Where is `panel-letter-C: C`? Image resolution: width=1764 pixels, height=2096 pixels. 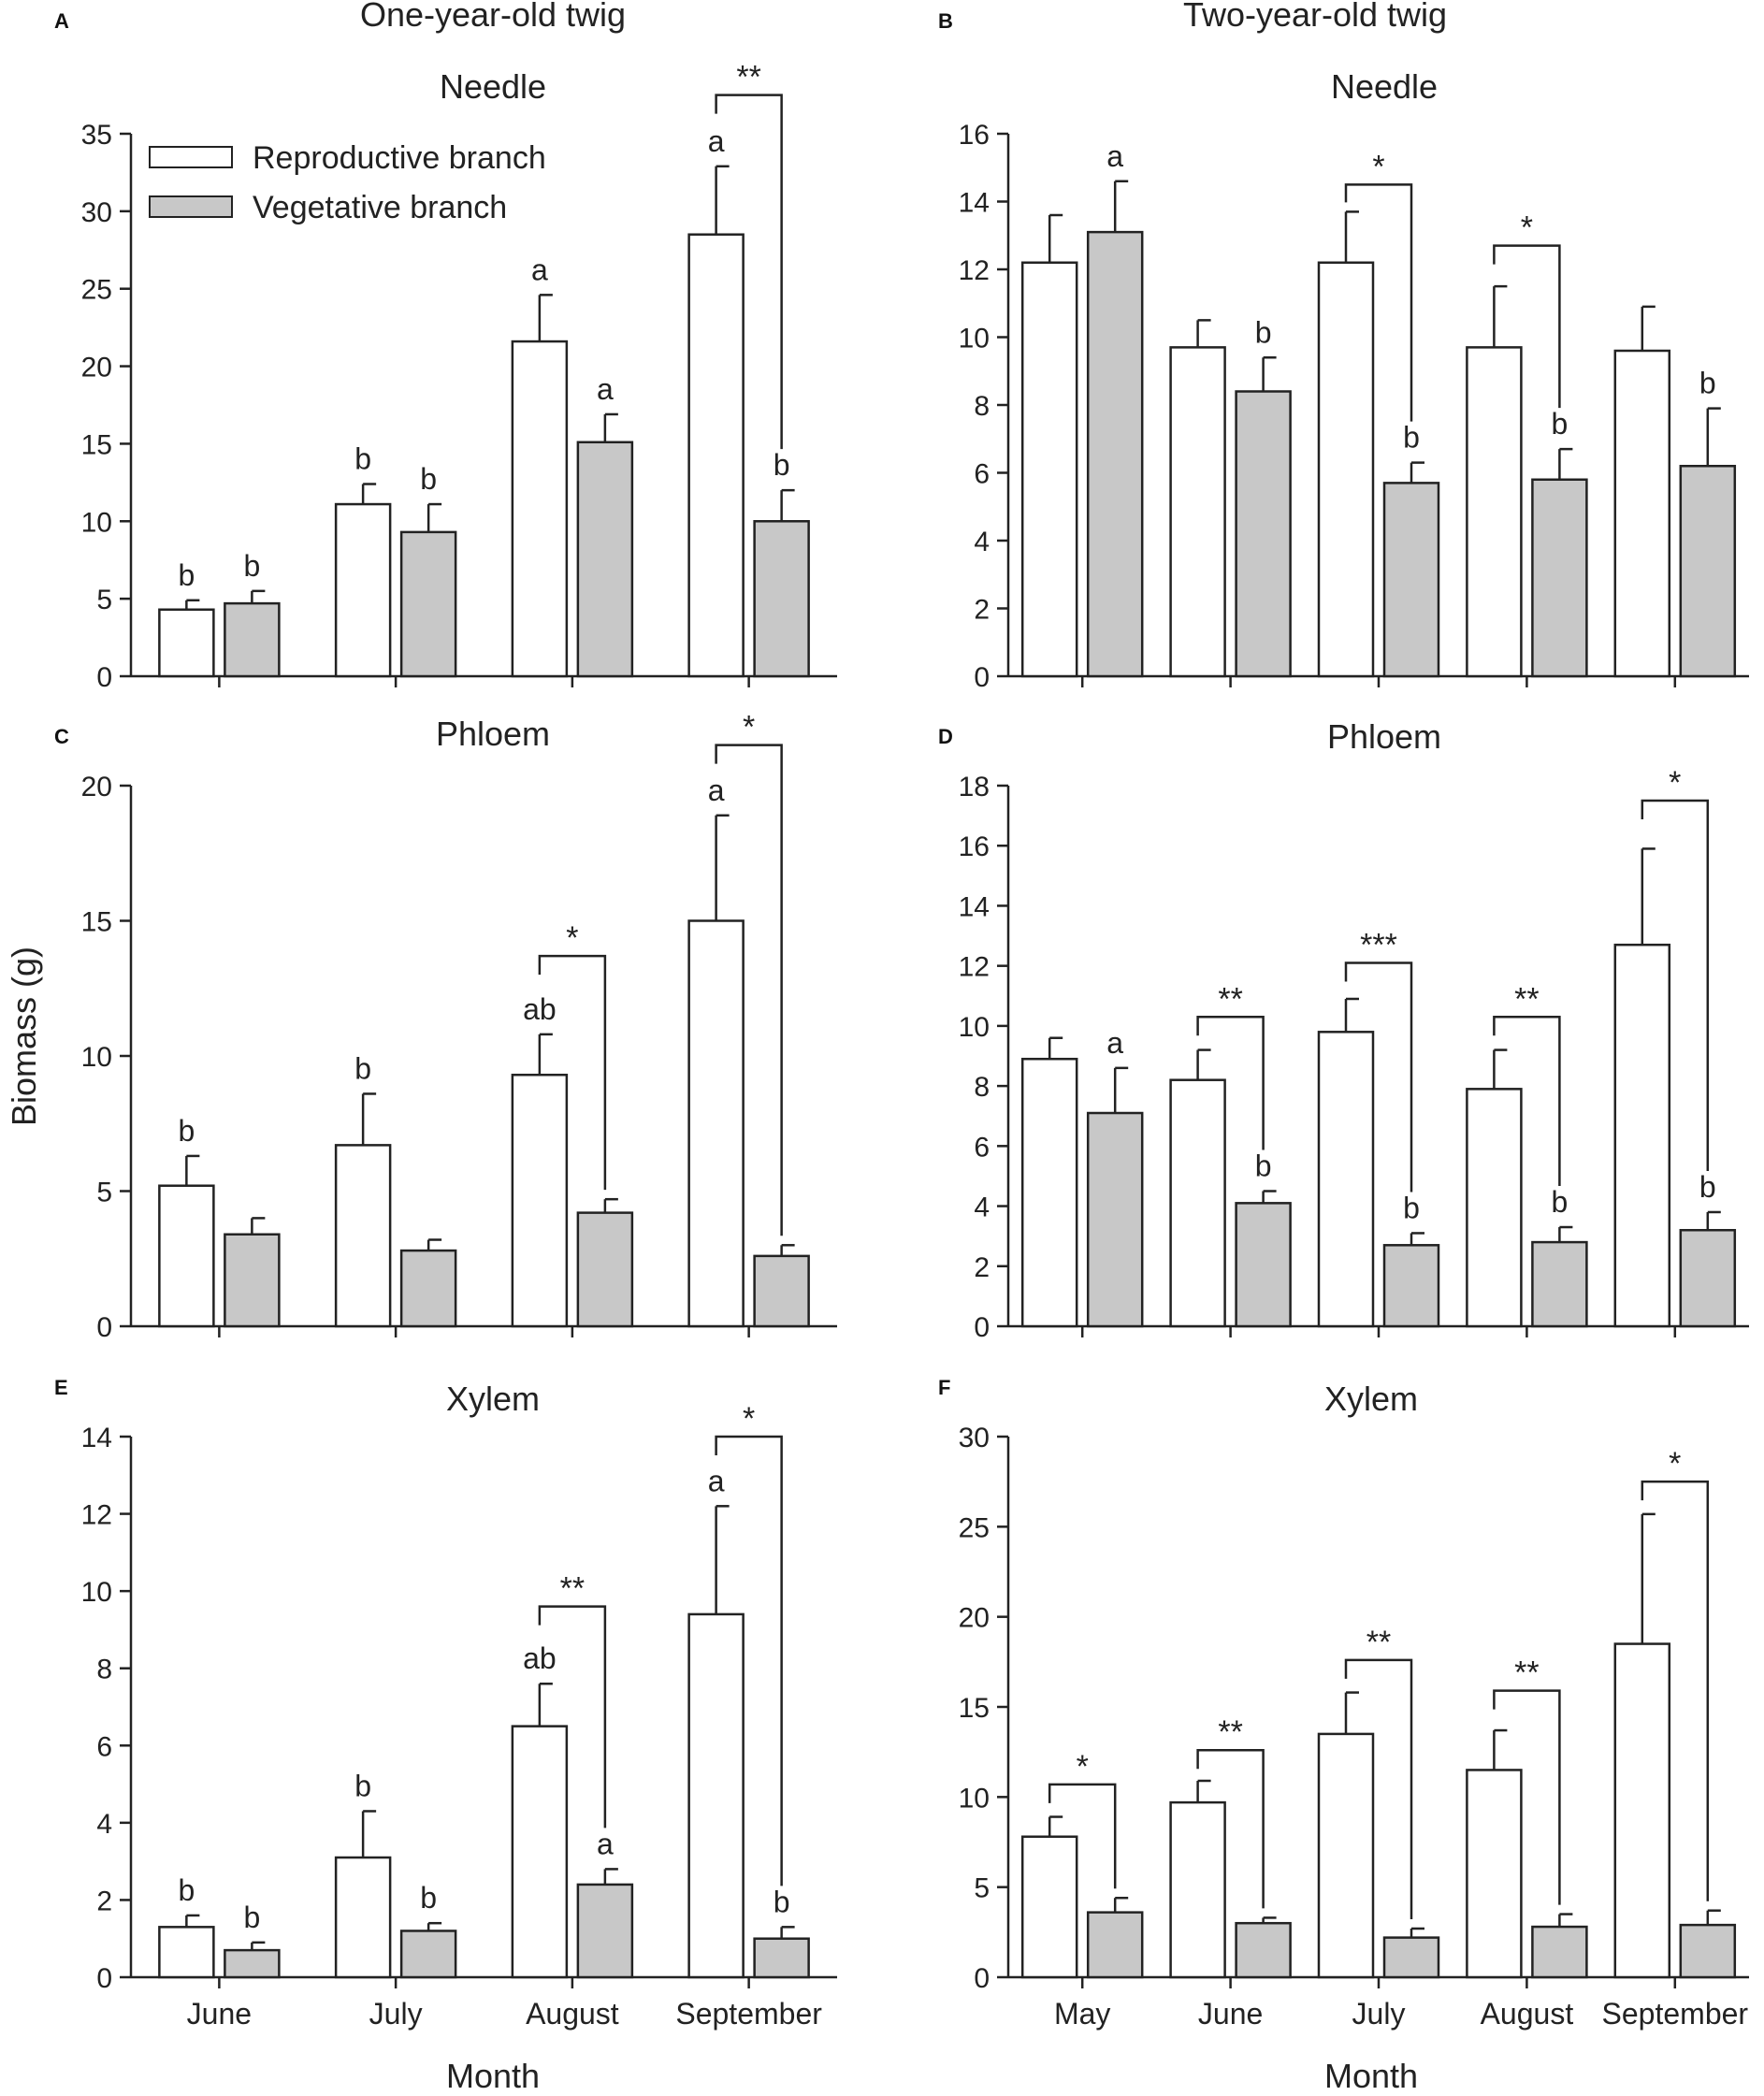
panel-letter-C: C is located at coordinates (61, 736).